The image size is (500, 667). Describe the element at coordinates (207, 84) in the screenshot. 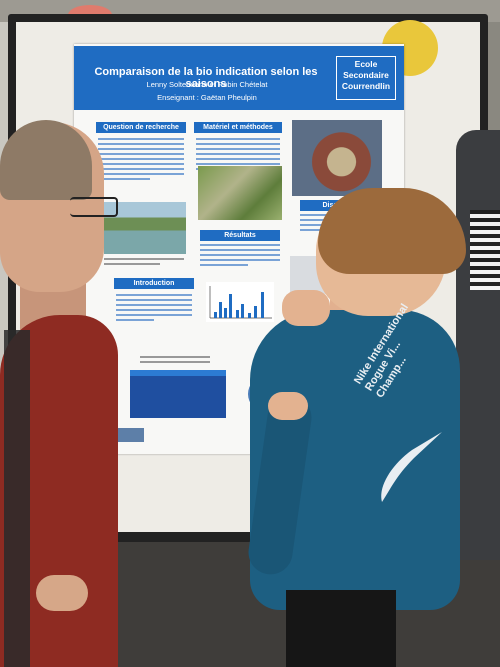

I see `poster-authors: Lenny Soltermann et Robin Chételat` at that location.